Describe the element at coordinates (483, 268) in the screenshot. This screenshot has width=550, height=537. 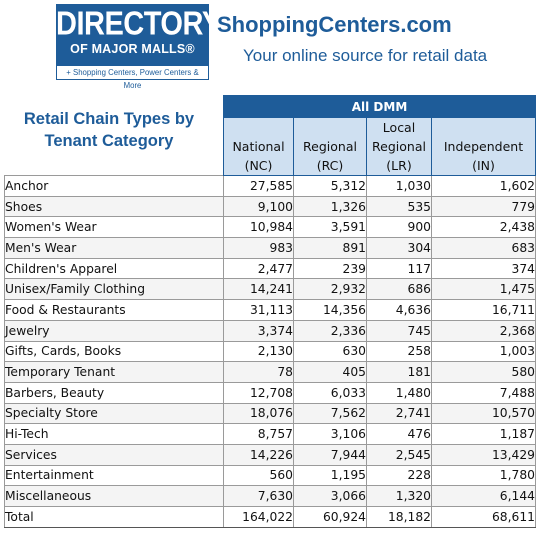
I see `row-independent-cell: 374` at that location.